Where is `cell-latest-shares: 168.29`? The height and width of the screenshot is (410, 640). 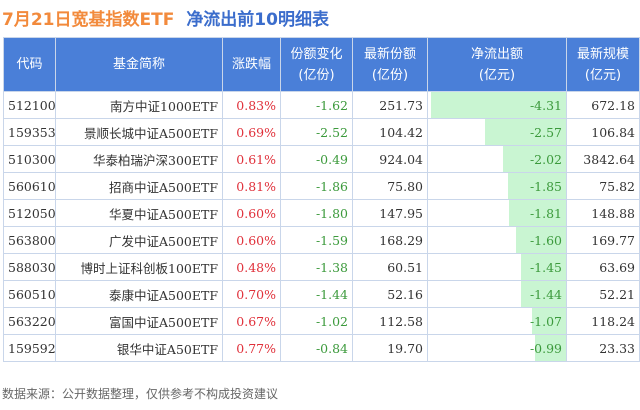
cell-latest-shares: 168.29 is located at coordinates (390, 240).